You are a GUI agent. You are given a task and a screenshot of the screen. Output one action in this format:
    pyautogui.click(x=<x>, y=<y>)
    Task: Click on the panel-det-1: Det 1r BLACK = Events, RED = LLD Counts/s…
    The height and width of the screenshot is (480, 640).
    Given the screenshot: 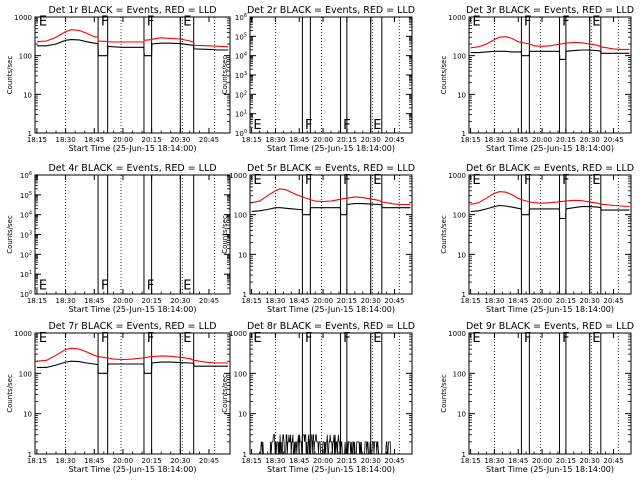 What is the action you would take?
    pyautogui.click(x=118, y=79)
    